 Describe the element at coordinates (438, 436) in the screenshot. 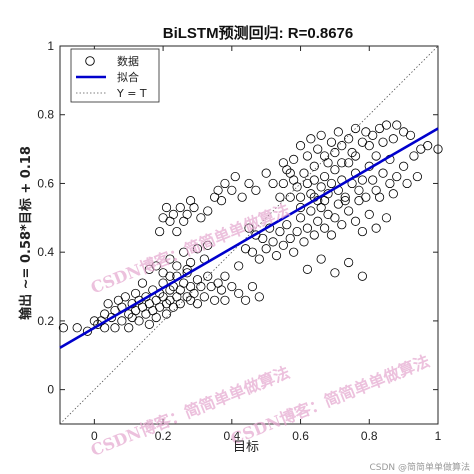

I see `x-tick-label: 1` at that location.